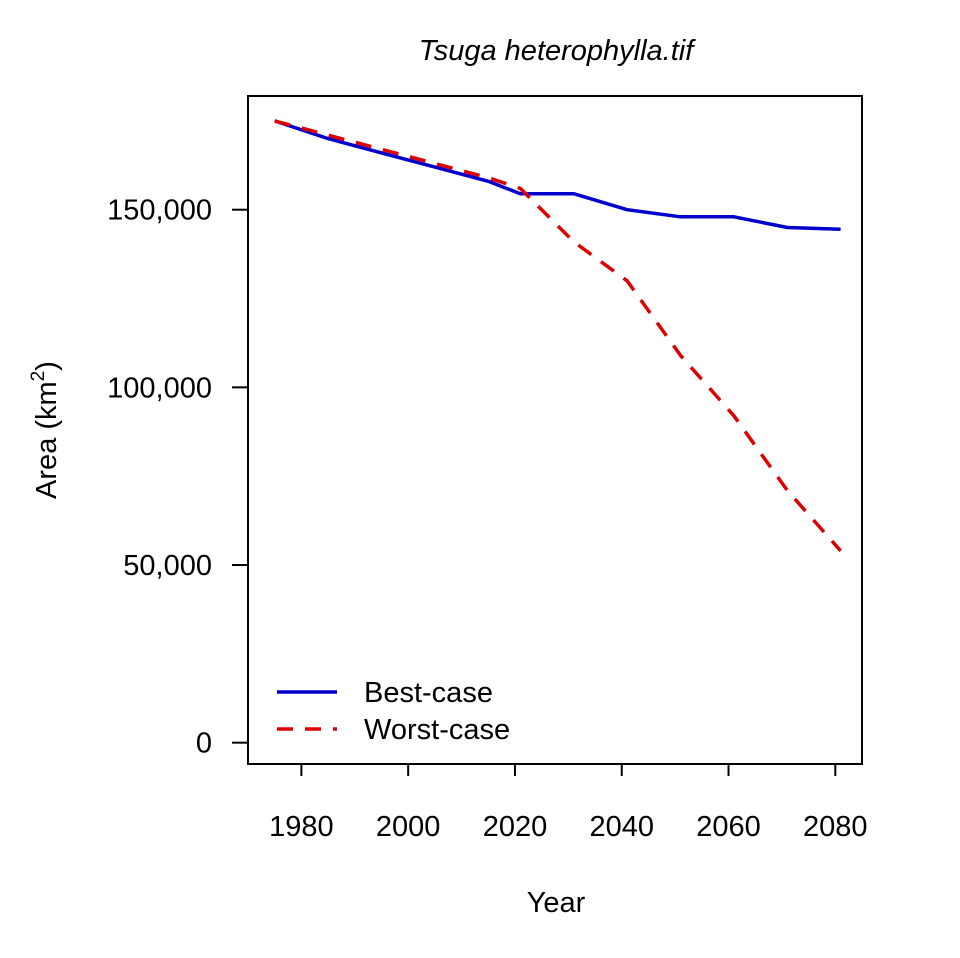  What do you see at coordinates (204, 744) in the screenshot?
I see `y-tick-label: 0` at bounding box center [204, 744].